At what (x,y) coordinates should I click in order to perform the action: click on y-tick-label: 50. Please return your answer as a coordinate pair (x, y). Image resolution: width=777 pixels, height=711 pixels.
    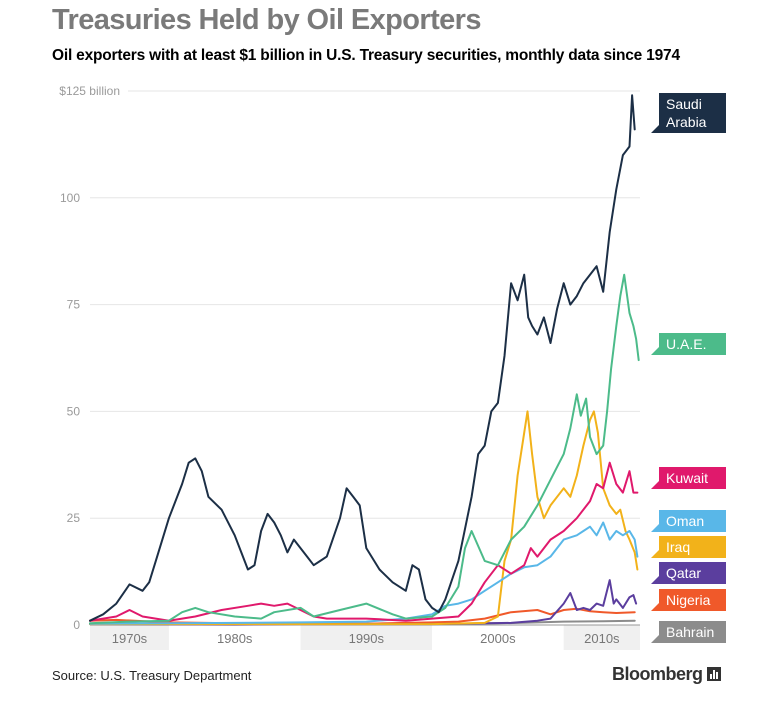
    Looking at the image, I should click on (74, 411).